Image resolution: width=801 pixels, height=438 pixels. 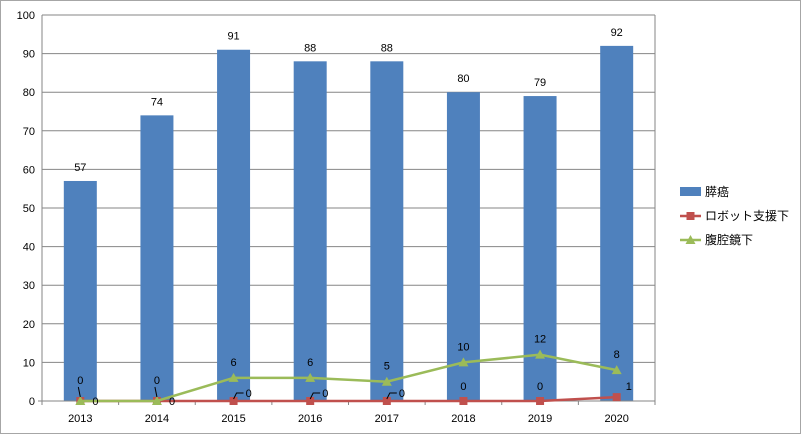 What do you see at coordinates (29, 286) in the screenshot?
I see `y-tick-label: 30` at bounding box center [29, 286].